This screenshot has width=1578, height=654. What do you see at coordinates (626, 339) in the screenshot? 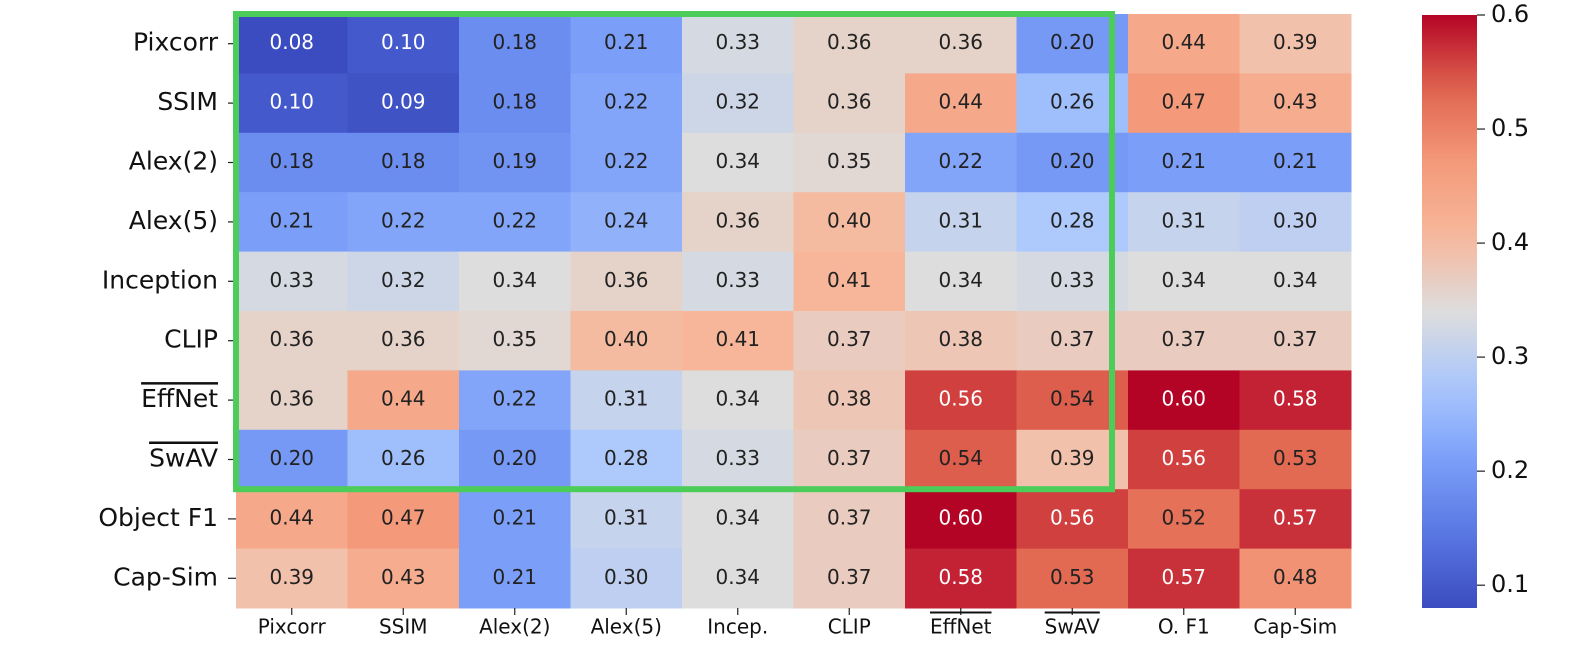
I see `cell-label: 0.40` at bounding box center [626, 339].